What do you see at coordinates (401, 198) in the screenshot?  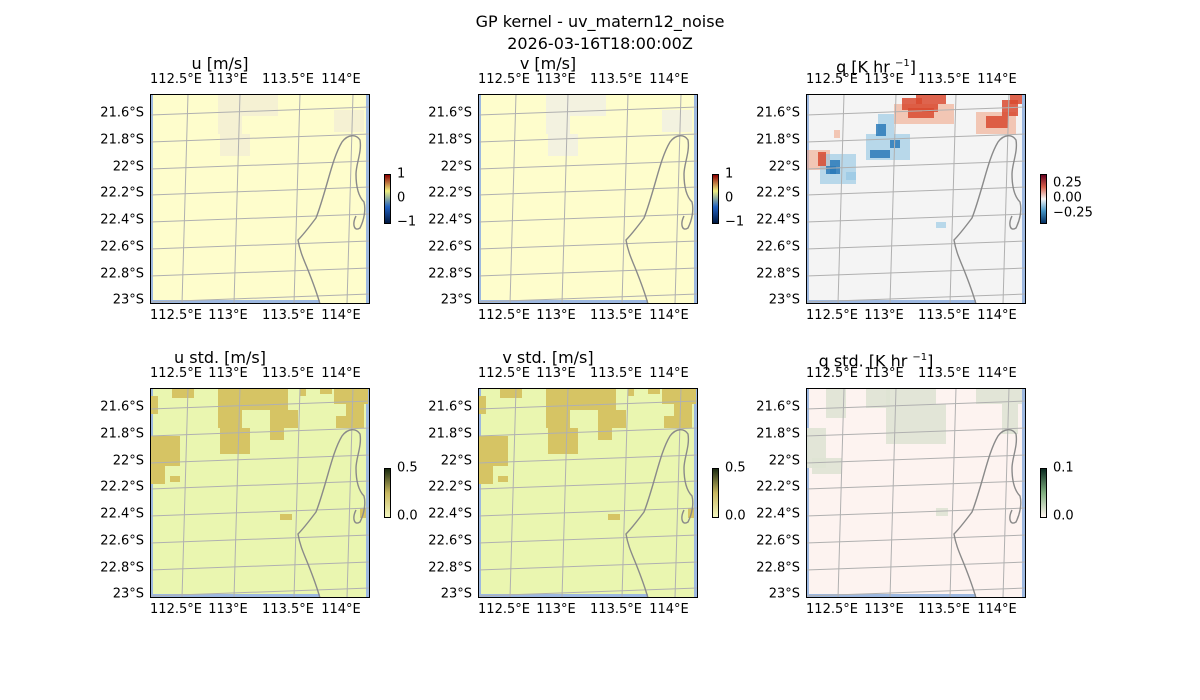 I see `colorbar-tick: 0` at bounding box center [401, 198].